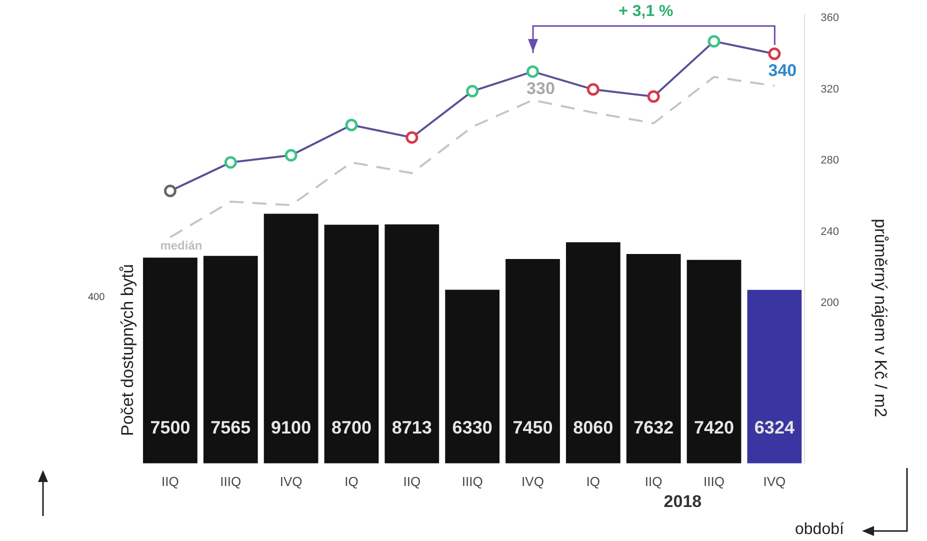  What do you see at coordinates (540, 88) in the screenshot?
I see `data-label: 330` at bounding box center [540, 88].